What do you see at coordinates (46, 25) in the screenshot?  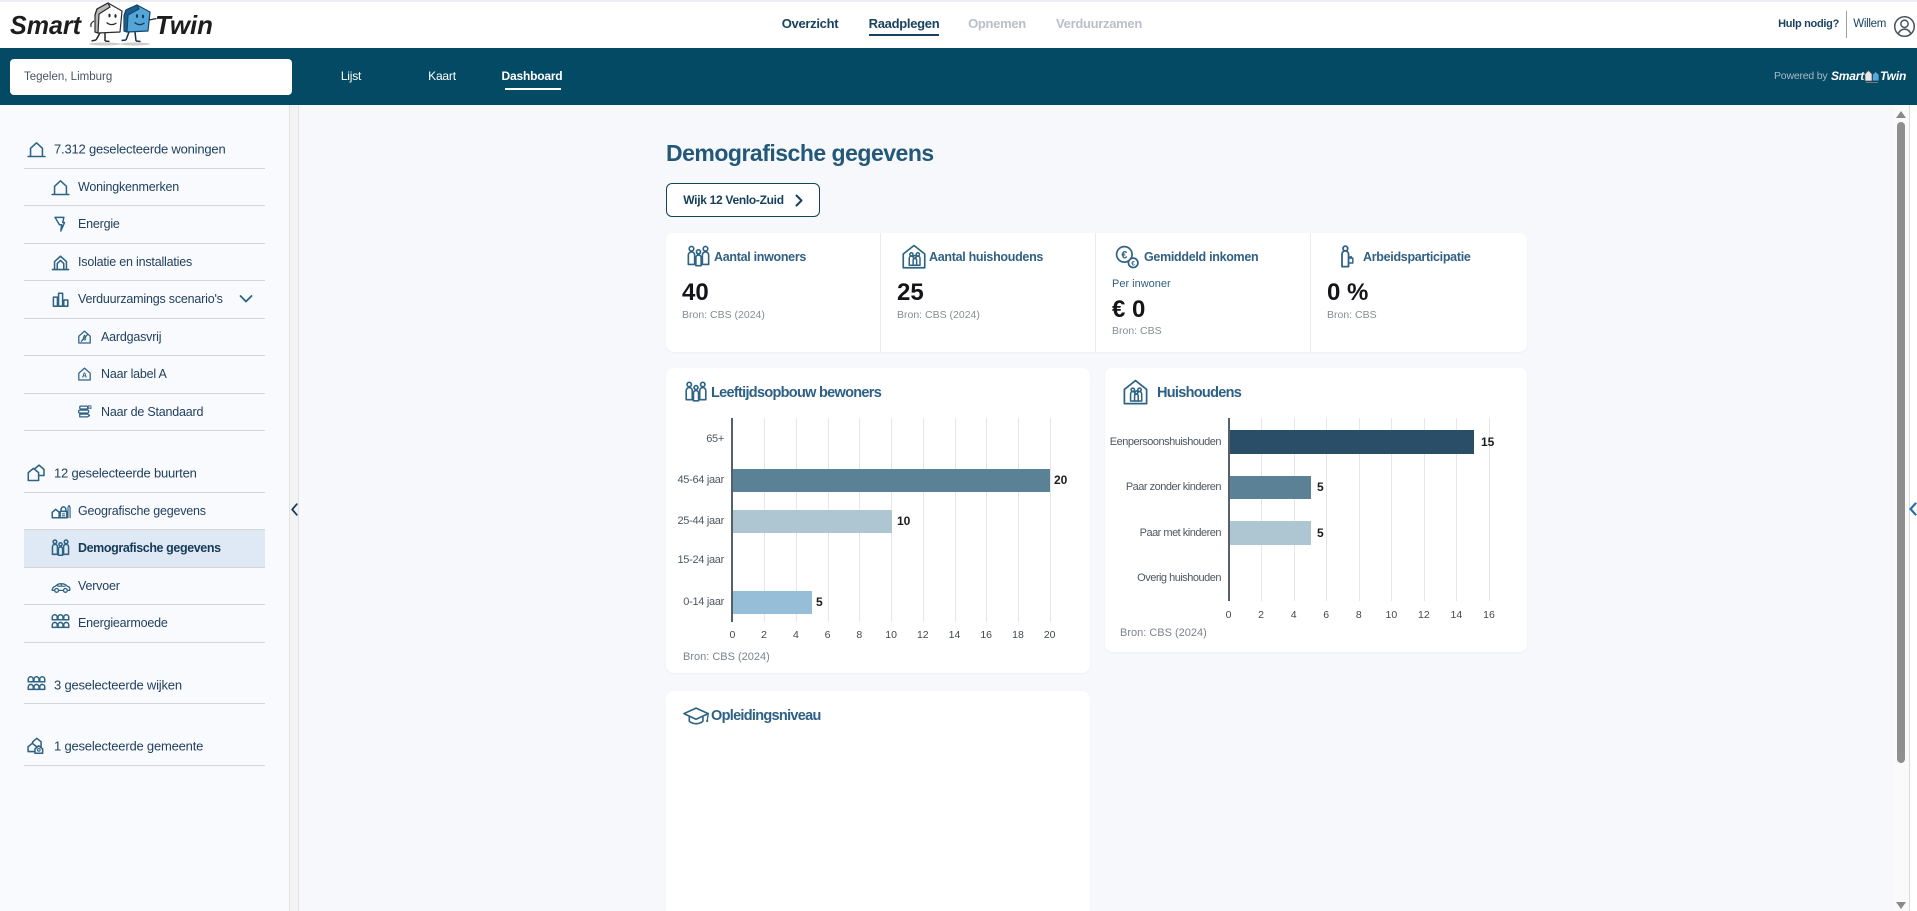 I see `svg-text: Smart` at bounding box center [46, 25].